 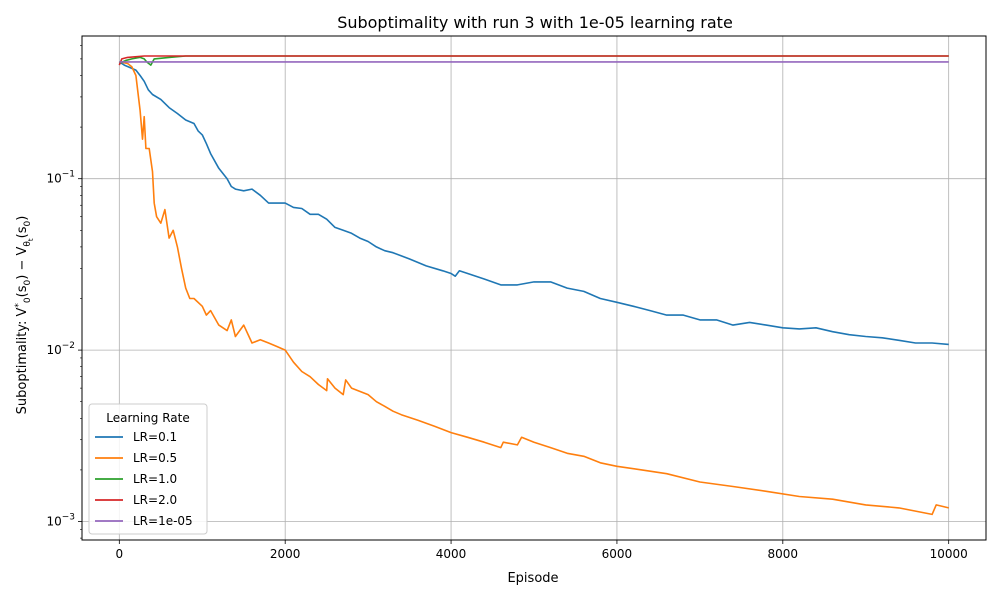 I want to click on legend-entry: LR=2.0, so click(x=155, y=500).